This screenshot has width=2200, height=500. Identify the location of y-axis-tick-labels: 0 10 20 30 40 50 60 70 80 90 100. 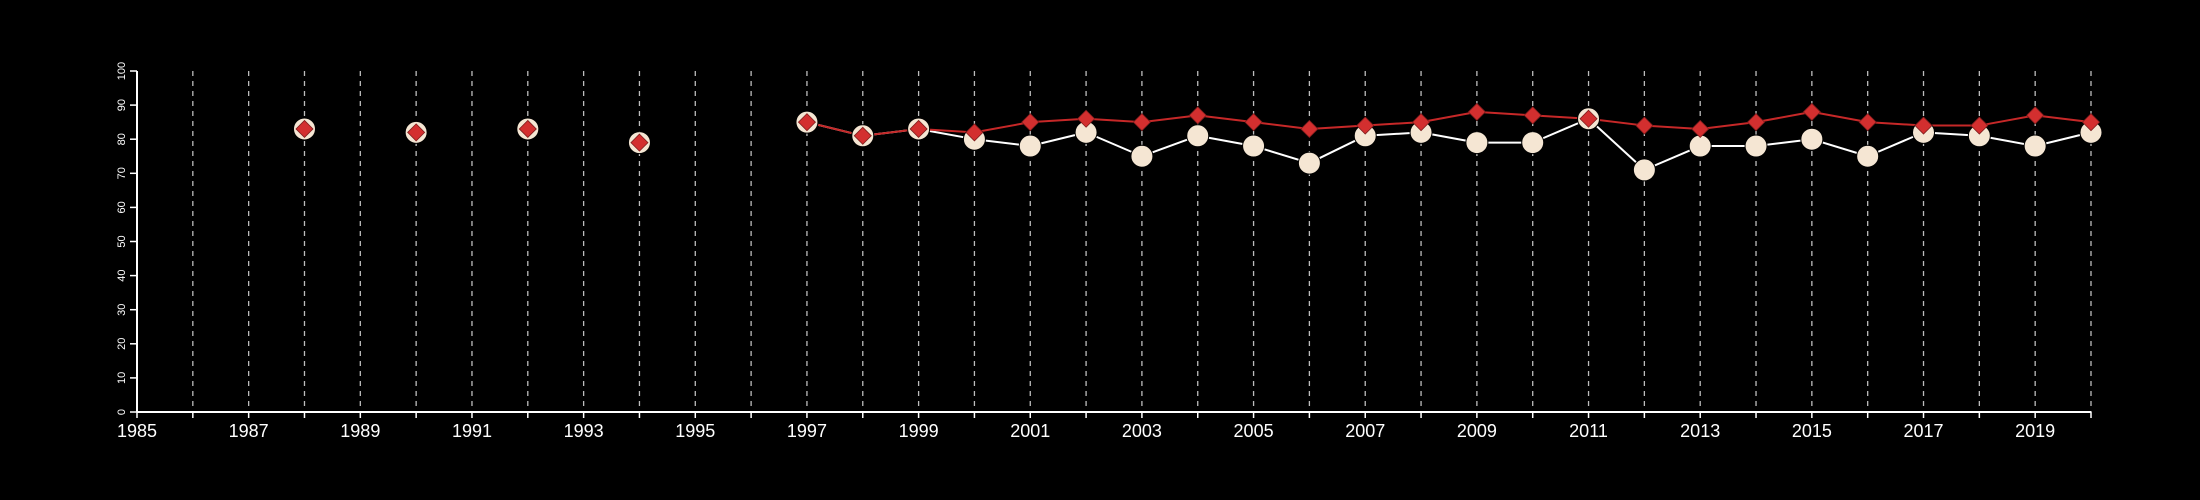
(122, 238).